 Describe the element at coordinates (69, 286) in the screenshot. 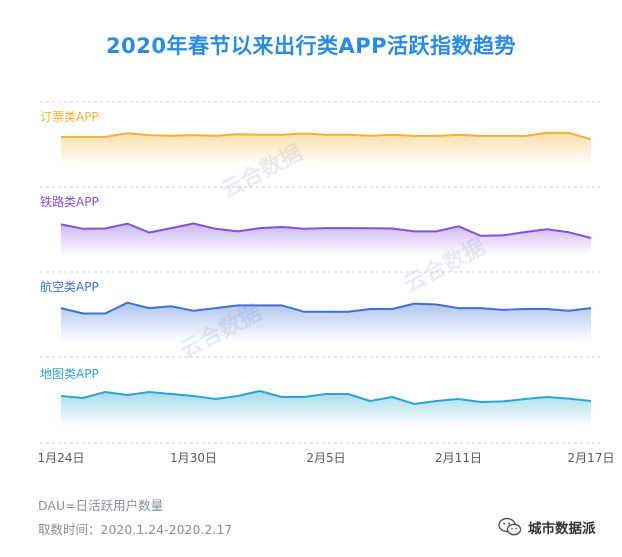

I see `series-label-flight: 航空类APP` at that location.